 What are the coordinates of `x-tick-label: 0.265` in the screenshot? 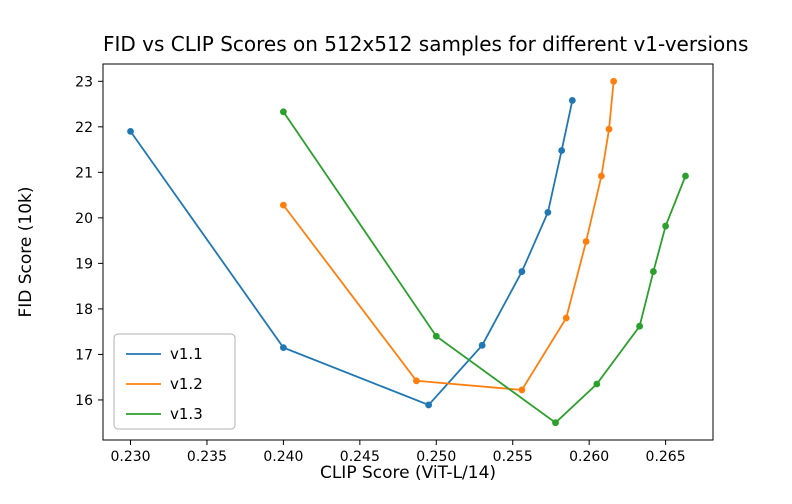 It's located at (666, 457).